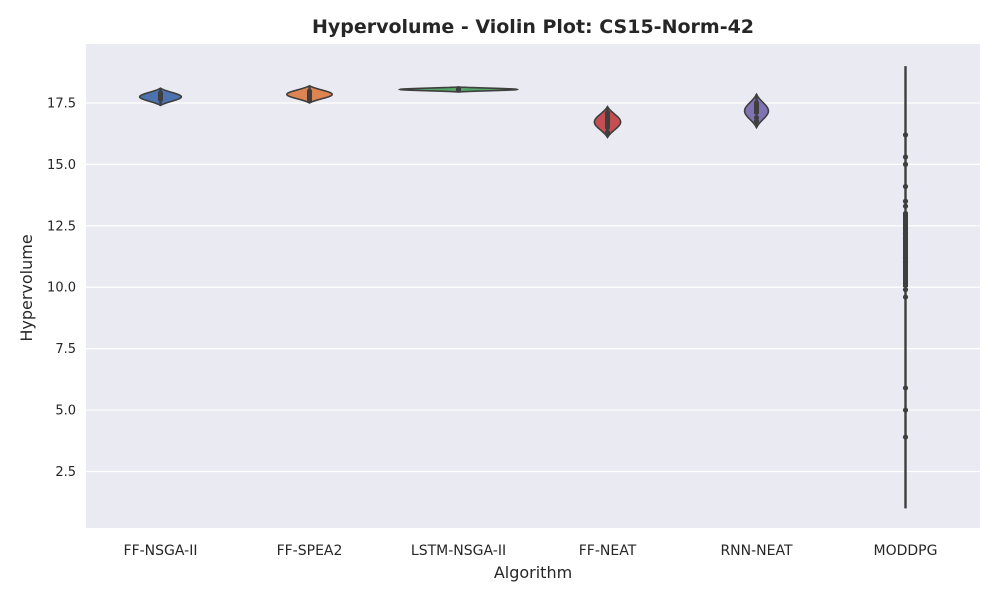 Image resolution: width=1000 pixels, height=600 pixels. I want to click on violin-moddpg, so click(905, 287).